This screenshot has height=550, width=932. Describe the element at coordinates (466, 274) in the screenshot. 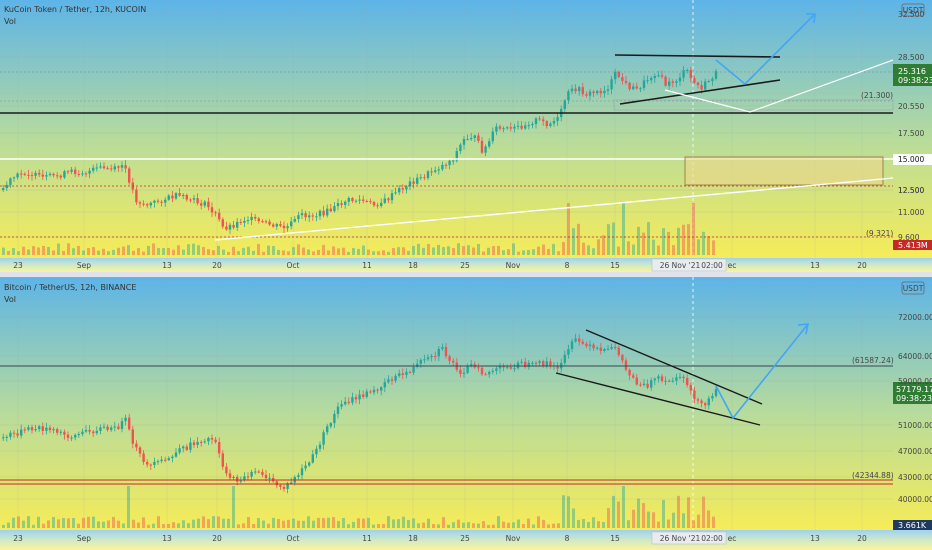

I see `pane-separator` at that location.